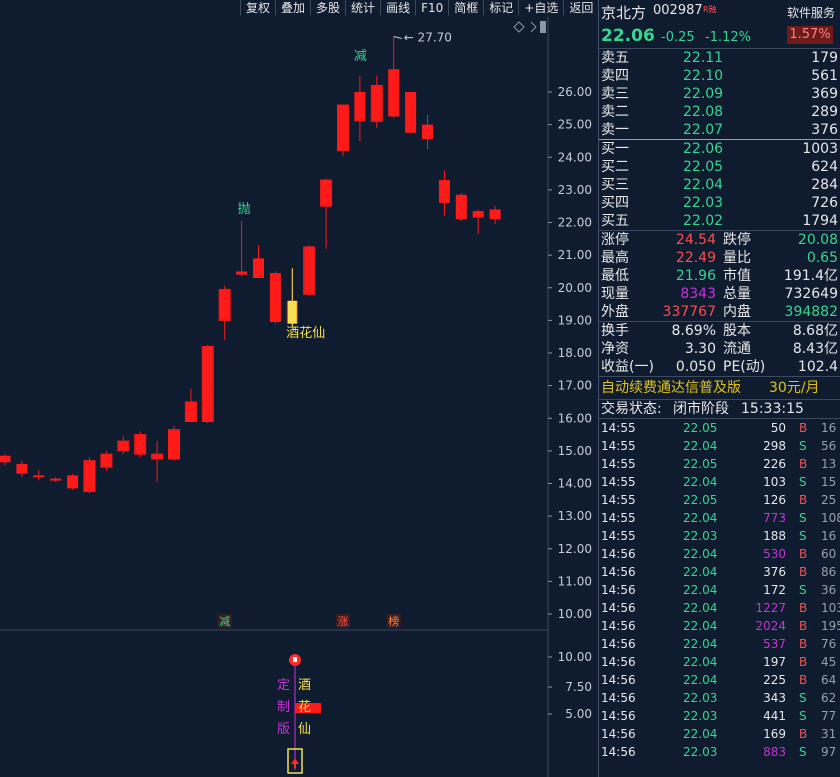  I want to click on indicator-bar, so click(308, 708).